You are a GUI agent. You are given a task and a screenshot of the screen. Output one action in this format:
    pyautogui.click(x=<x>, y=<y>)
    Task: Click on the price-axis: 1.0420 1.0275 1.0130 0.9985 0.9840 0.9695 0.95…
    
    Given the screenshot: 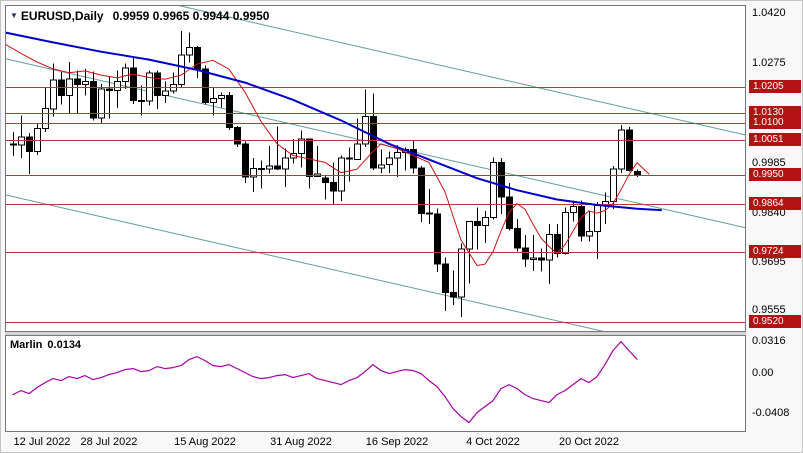 What is the action you would take?
    pyautogui.click(x=775, y=169)
    